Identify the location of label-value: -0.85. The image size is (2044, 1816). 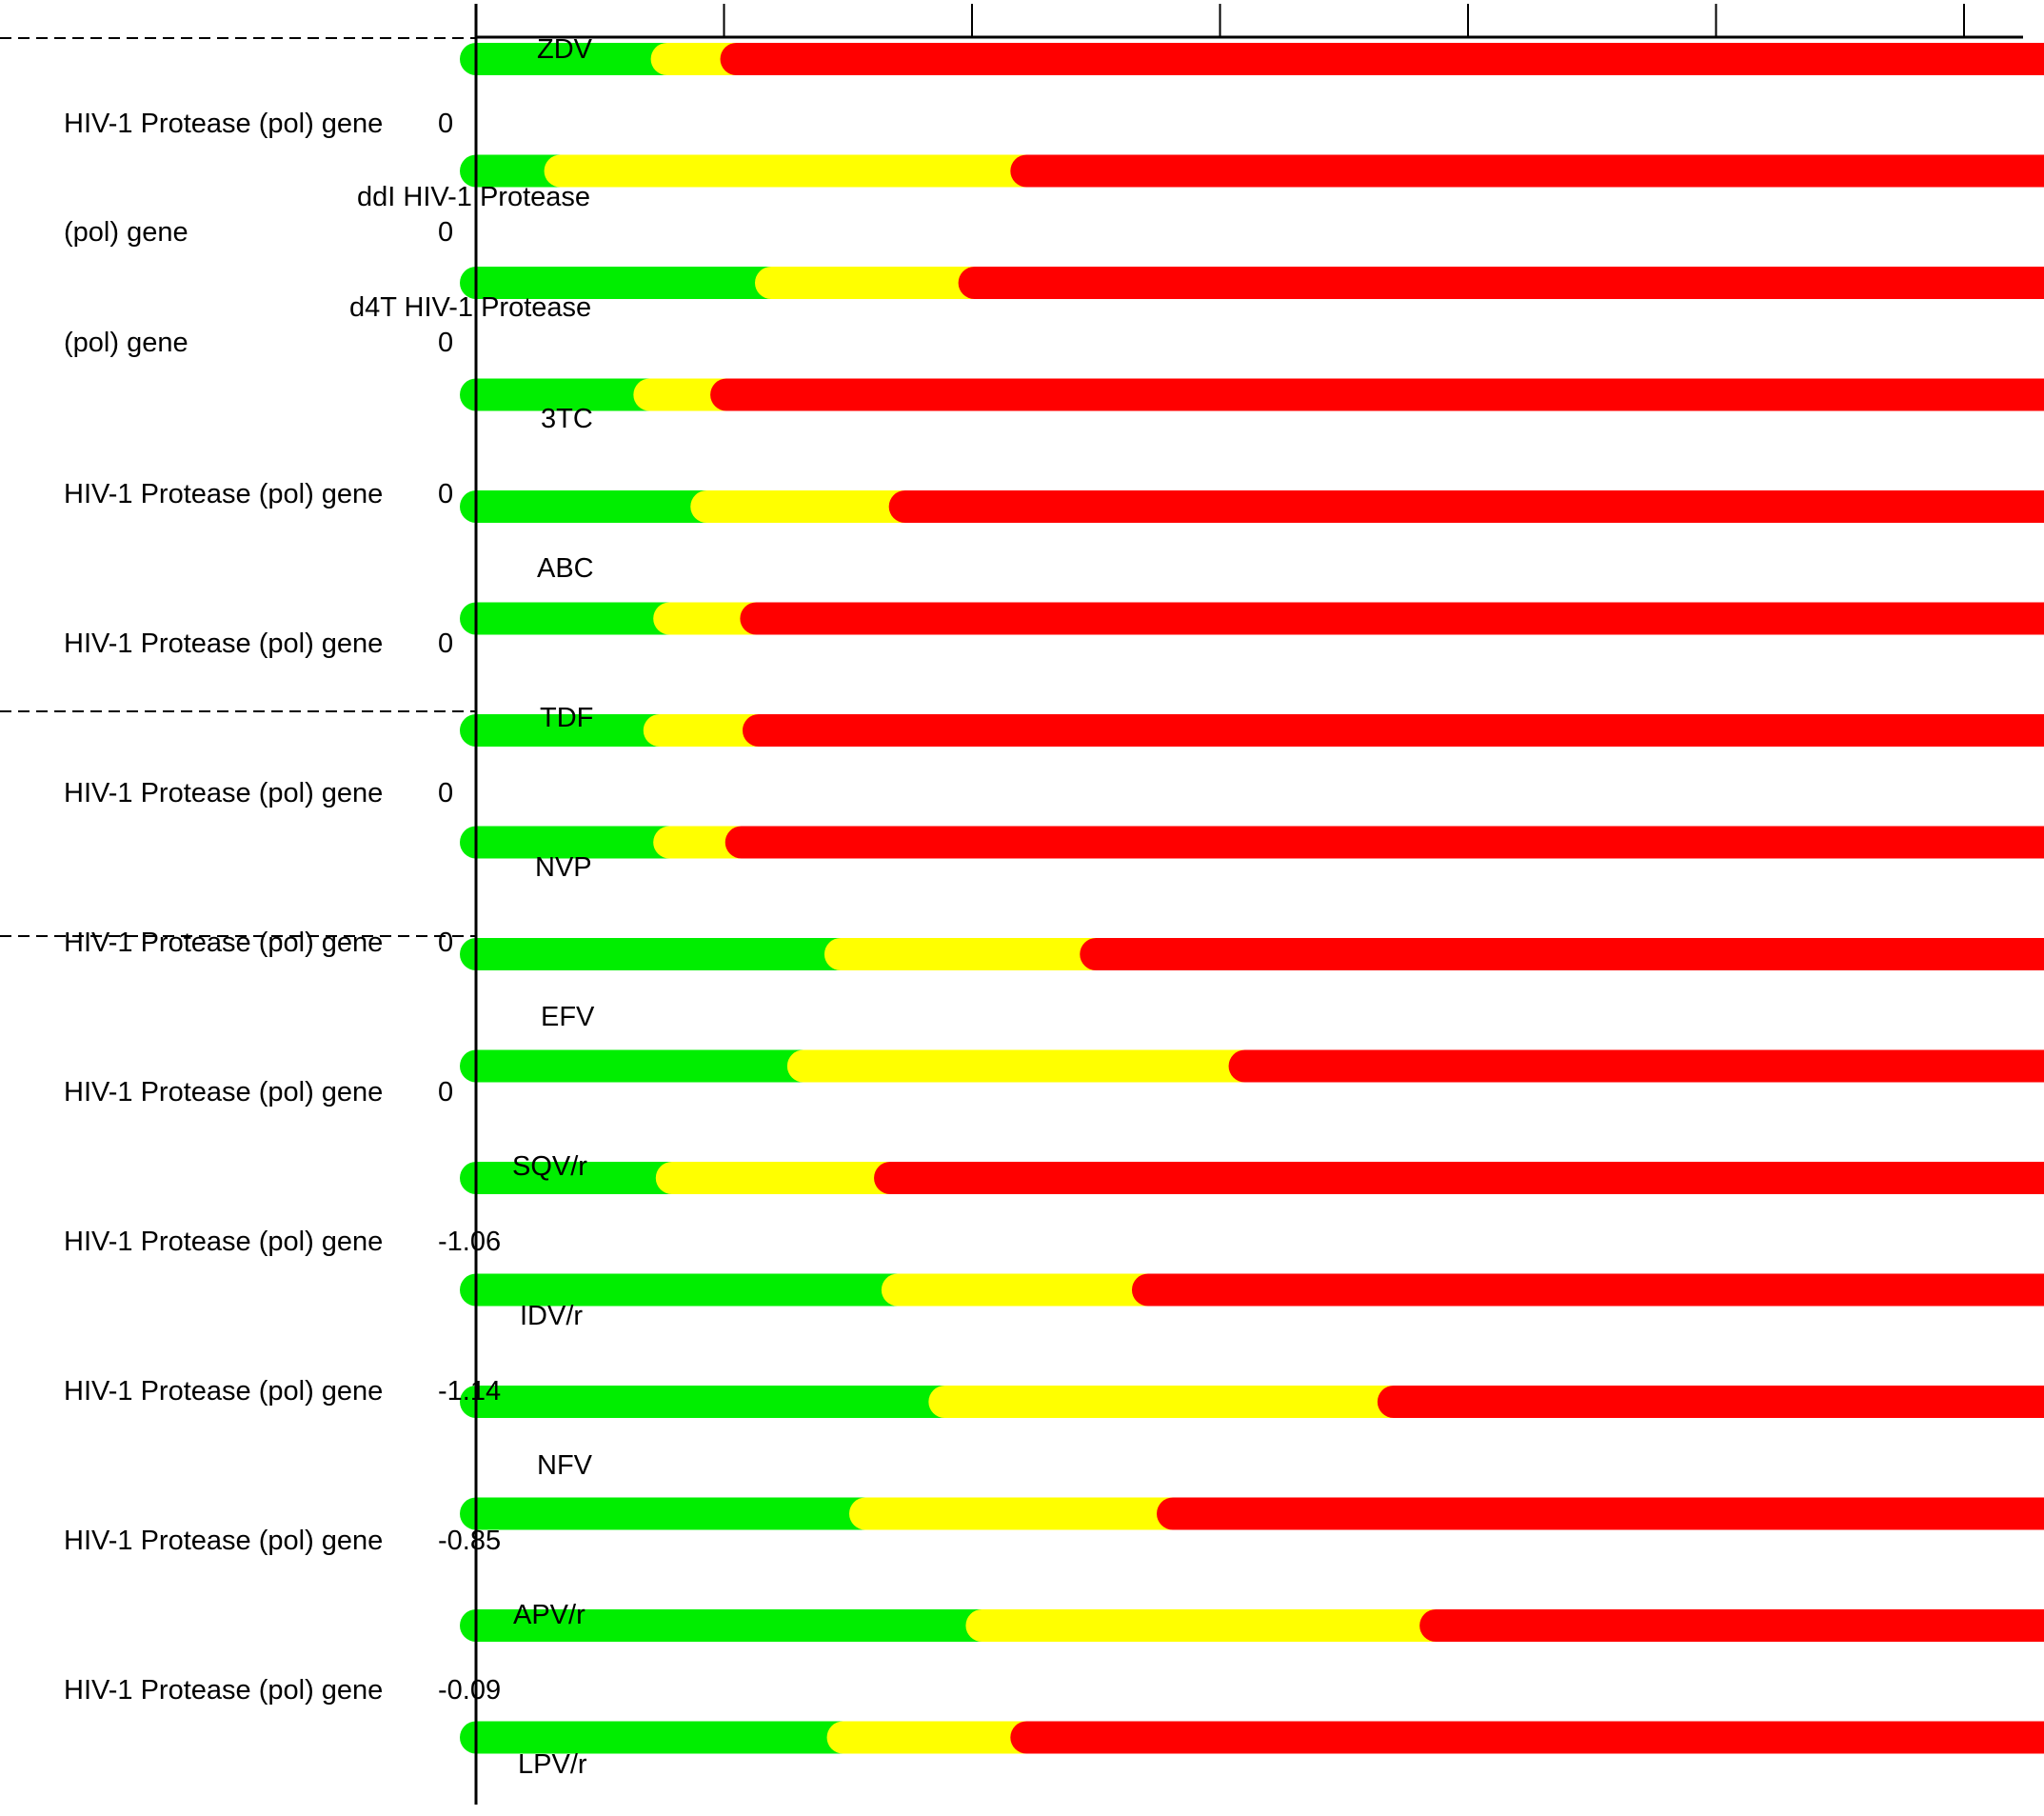
(469, 1541).